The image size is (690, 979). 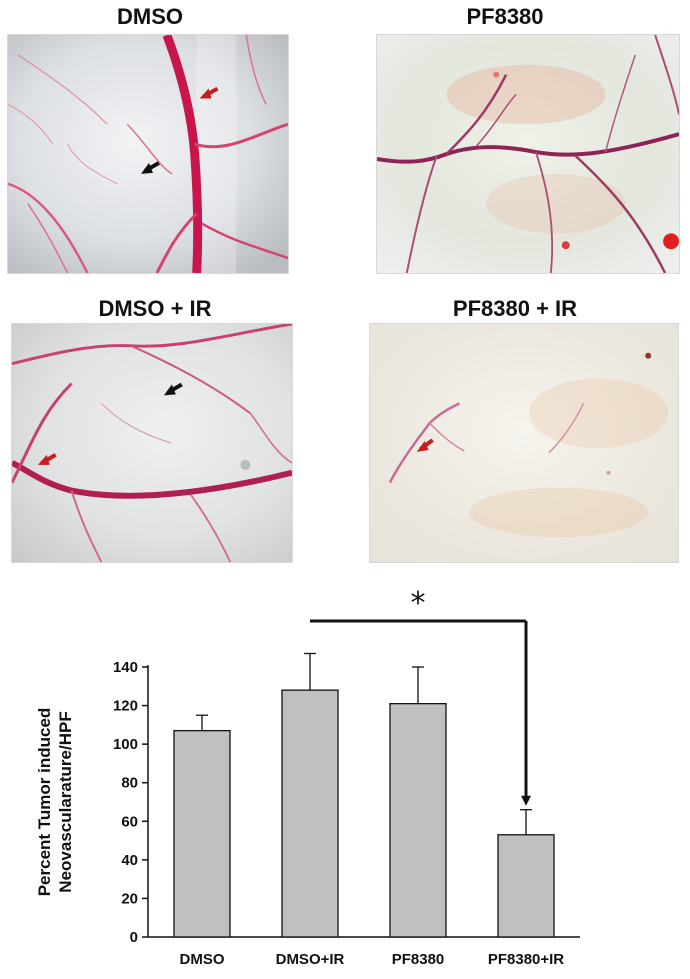 I want to click on y-tick-label-100: 100, so click(x=125, y=744).